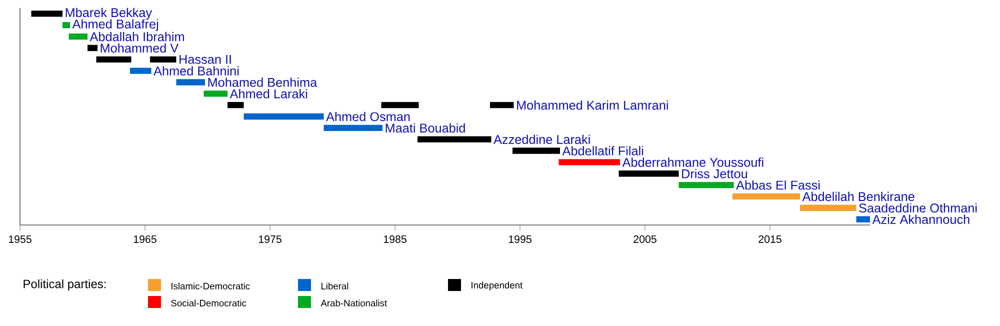  What do you see at coordinates (208, 303) in the screenshot?
I see `legend-label: Social-Democratic` at bounding box center [208, 303].